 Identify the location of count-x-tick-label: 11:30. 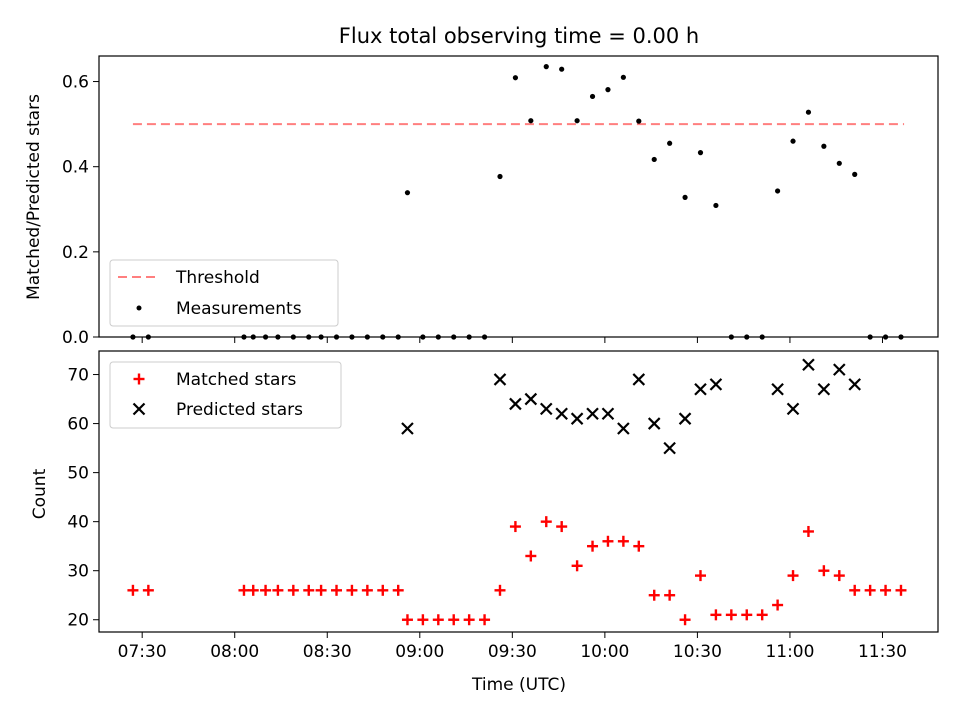
(882, 652).